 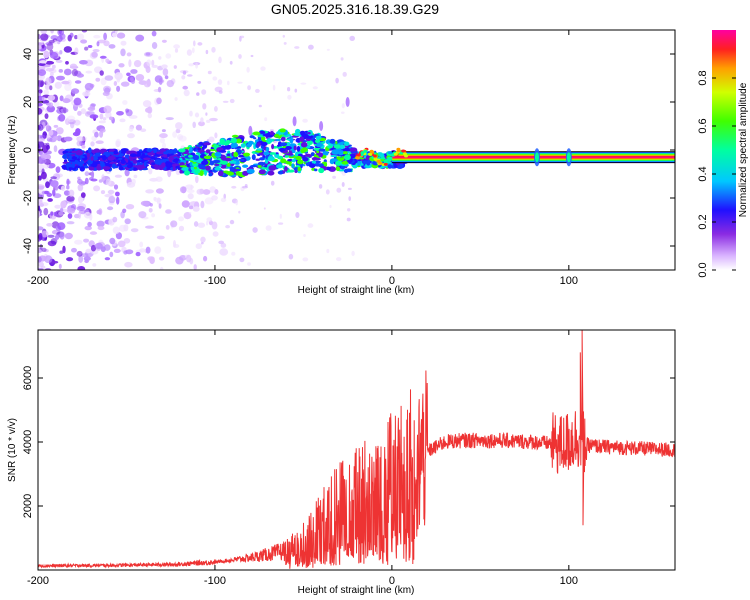 I want to click on colorbar-tick-label: 0.4, so click(x=703, y=173).